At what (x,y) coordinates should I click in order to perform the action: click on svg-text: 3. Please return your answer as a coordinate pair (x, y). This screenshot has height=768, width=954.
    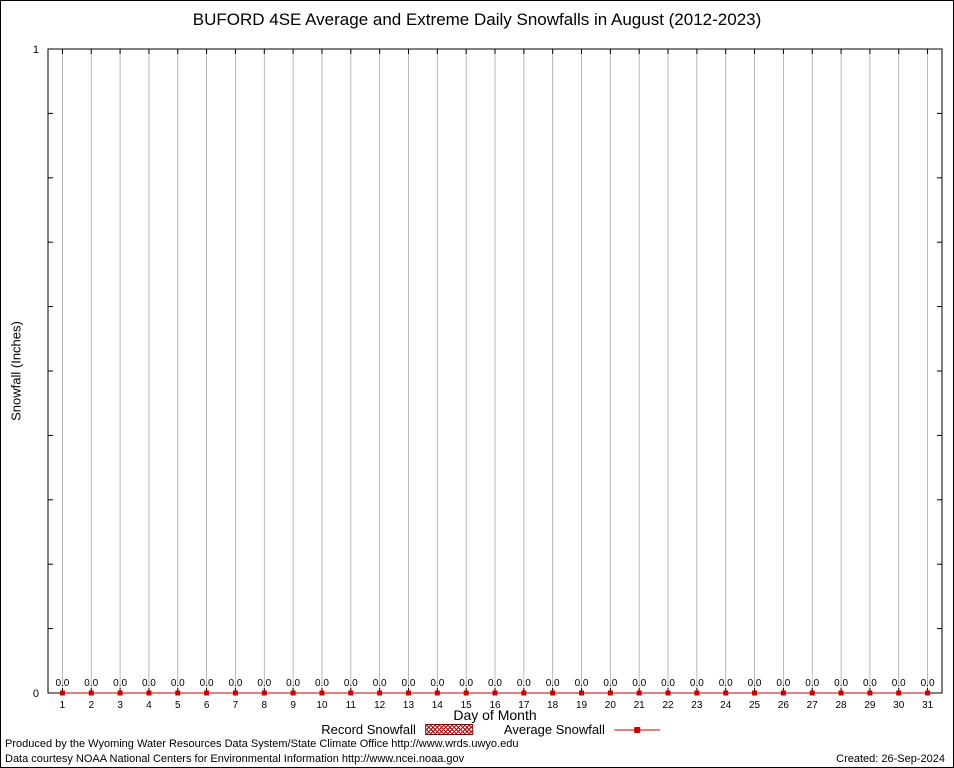
    Looking at the image, I should click on (120, 705).